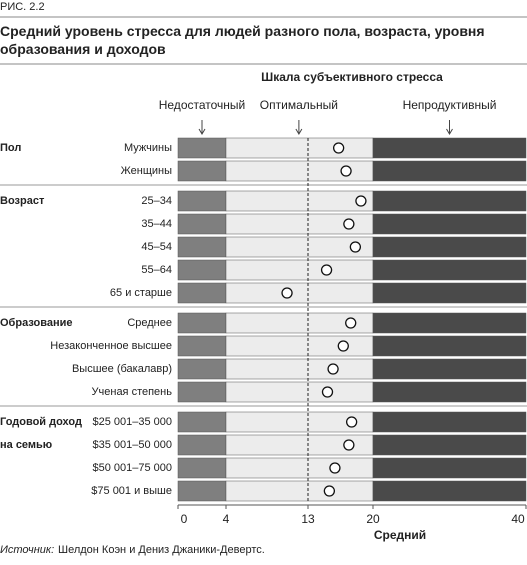 This screenshot has height=565, width=527. I want to click on row-label: Высшее (бакалавр), so click(122, 369).